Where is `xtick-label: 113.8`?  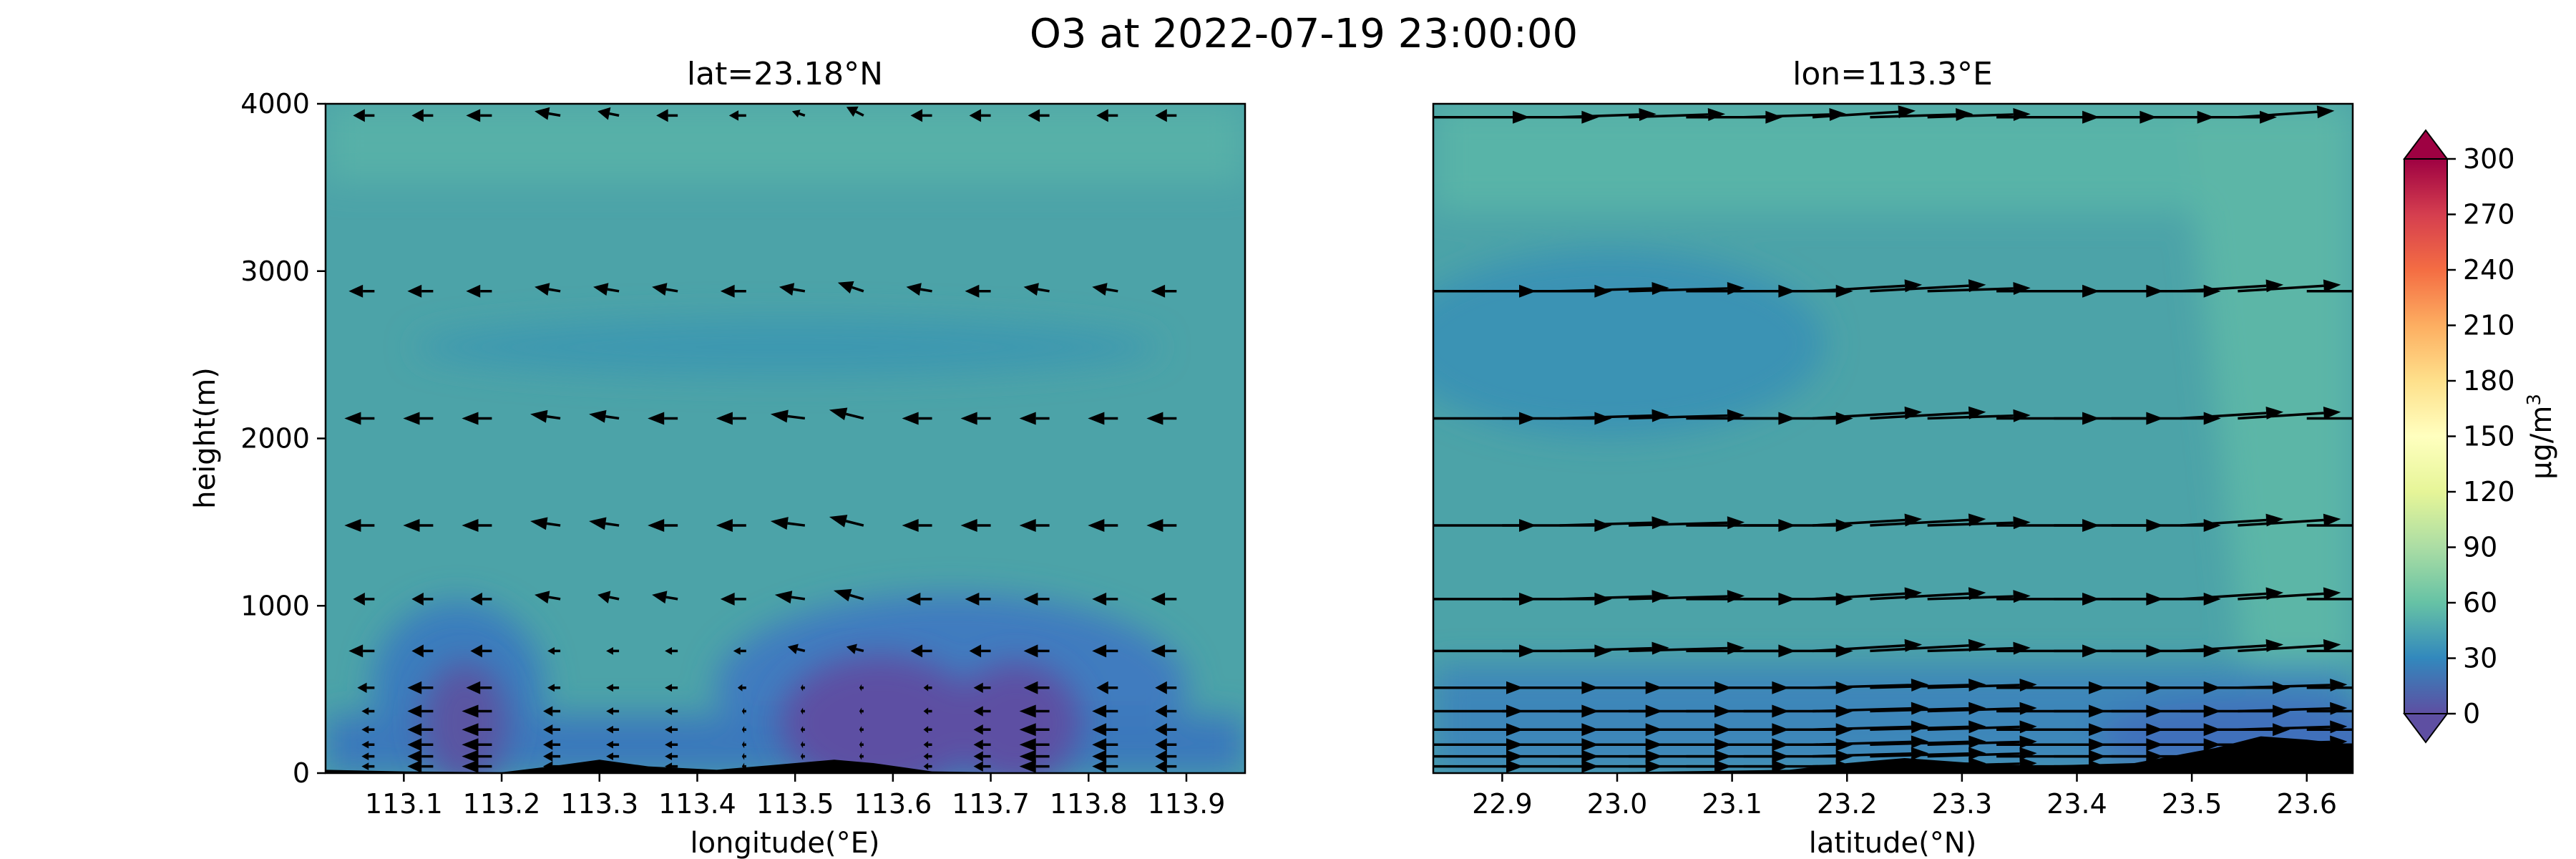
xtick-label: 113.8 is located at coordinates (1089, 804).